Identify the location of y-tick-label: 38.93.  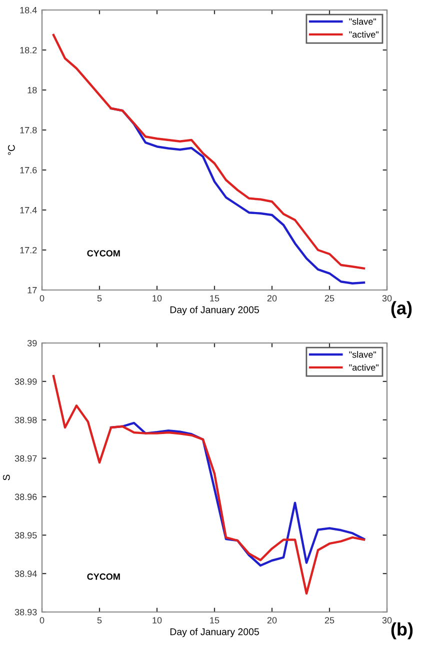
(25, 612).